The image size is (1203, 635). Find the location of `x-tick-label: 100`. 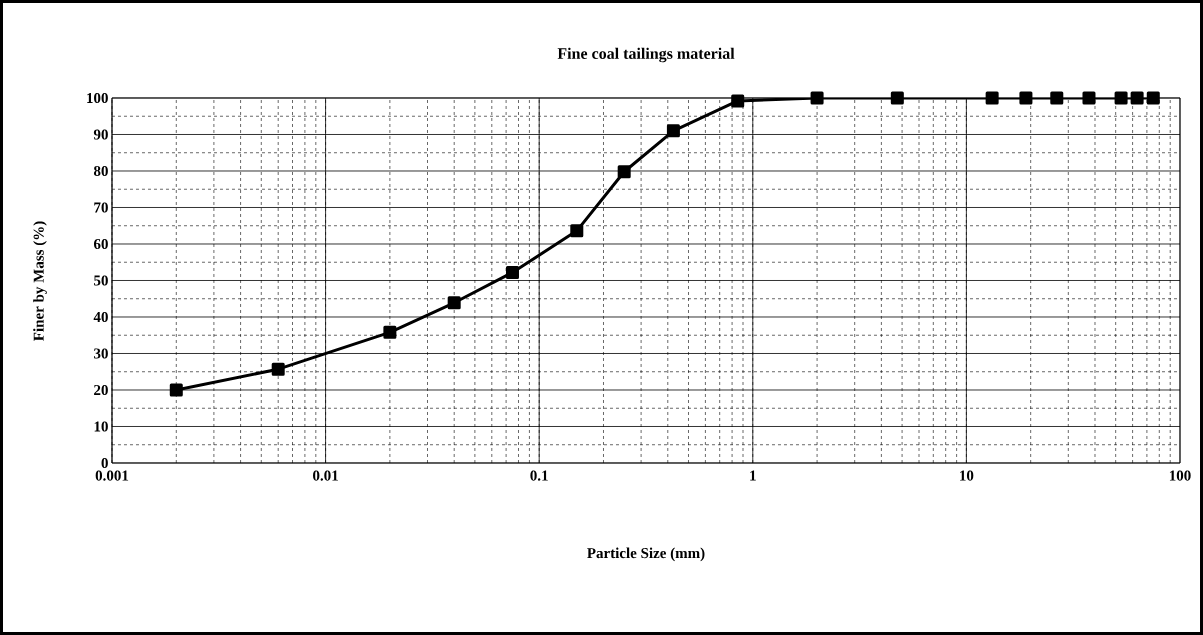

x-tick-label: 100 is located at coordinates (1180, 475).